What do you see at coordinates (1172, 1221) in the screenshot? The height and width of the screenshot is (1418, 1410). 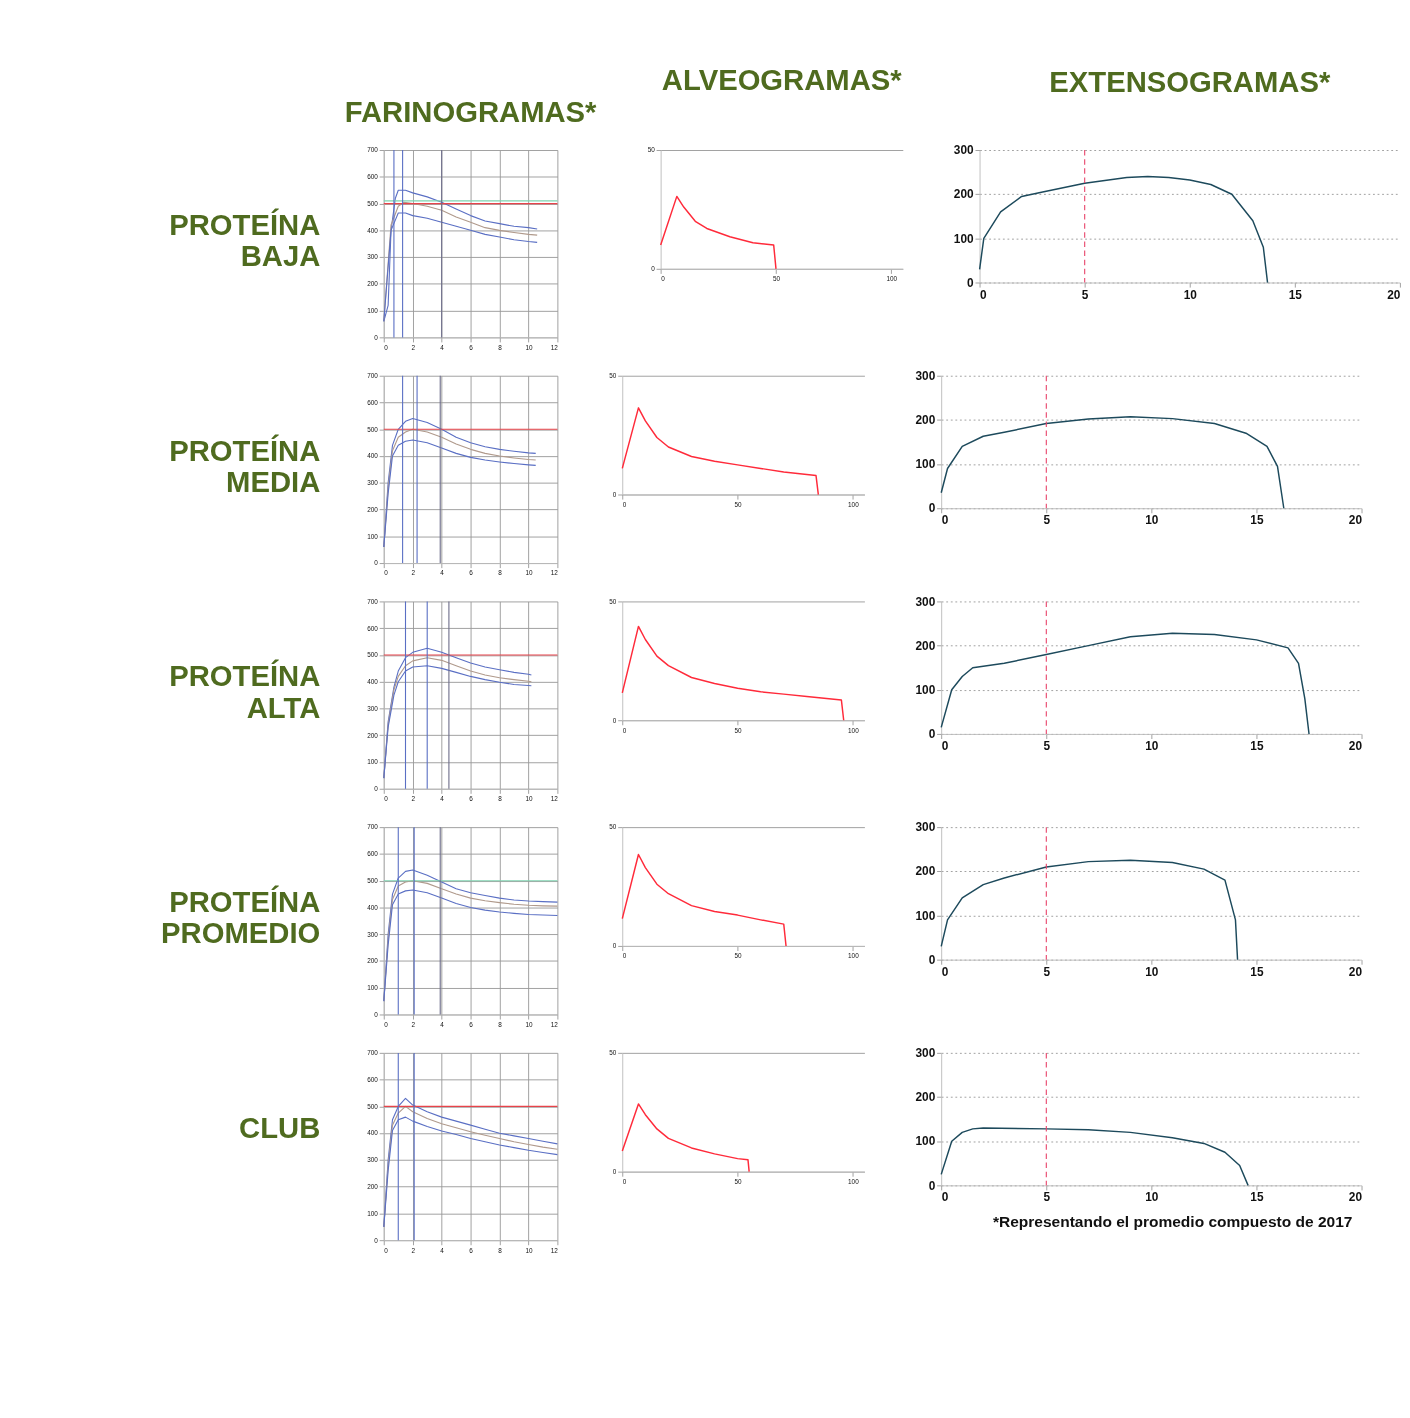 I see `text: *Representando el promedio compuesto de 2017` at bounding box center [1172, 1221].